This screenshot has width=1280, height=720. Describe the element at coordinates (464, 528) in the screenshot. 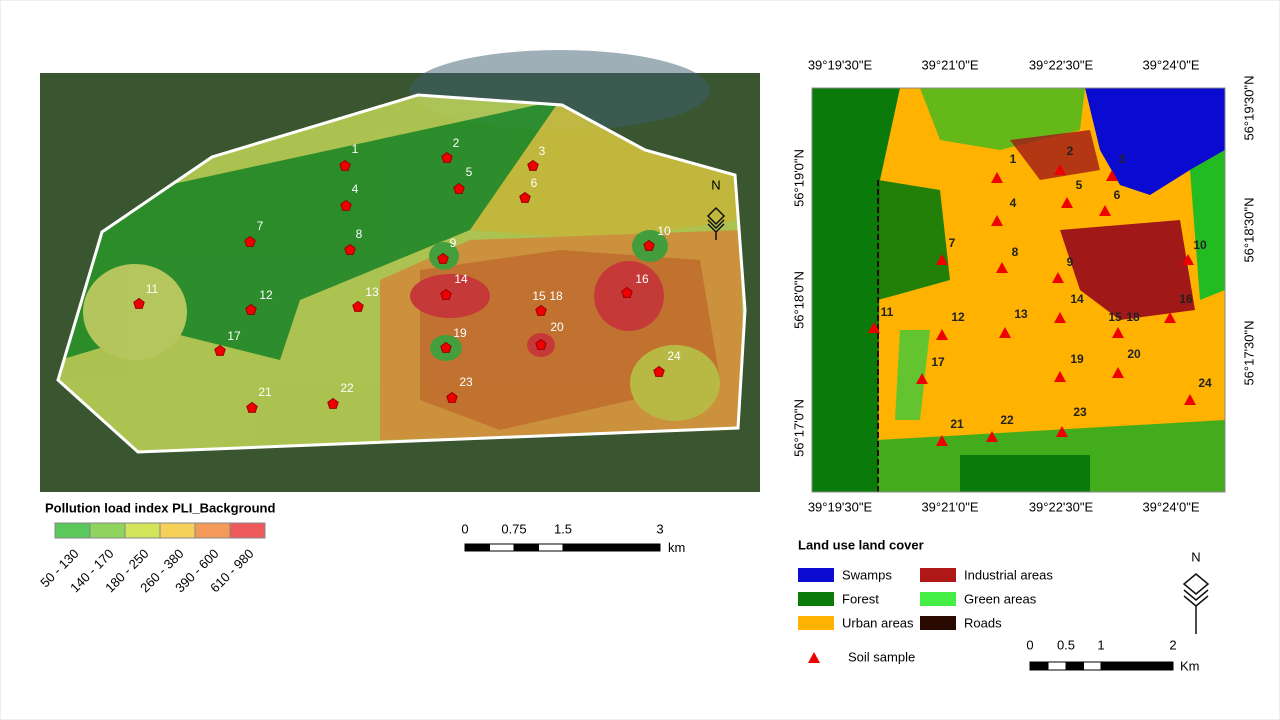

I see `scale-label: 0` at that location.